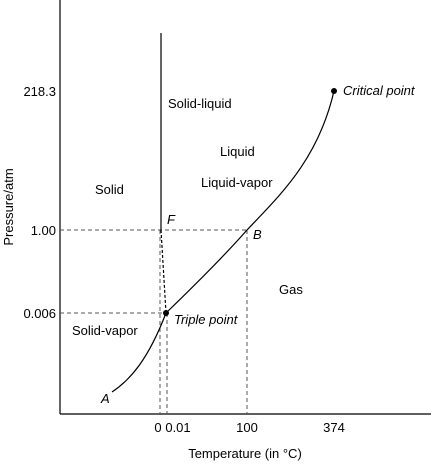  What do you see at coordinates (39, 91) in the screenshot?
I see `y-tick-label: 218.3` at bounding box center [39, 91].